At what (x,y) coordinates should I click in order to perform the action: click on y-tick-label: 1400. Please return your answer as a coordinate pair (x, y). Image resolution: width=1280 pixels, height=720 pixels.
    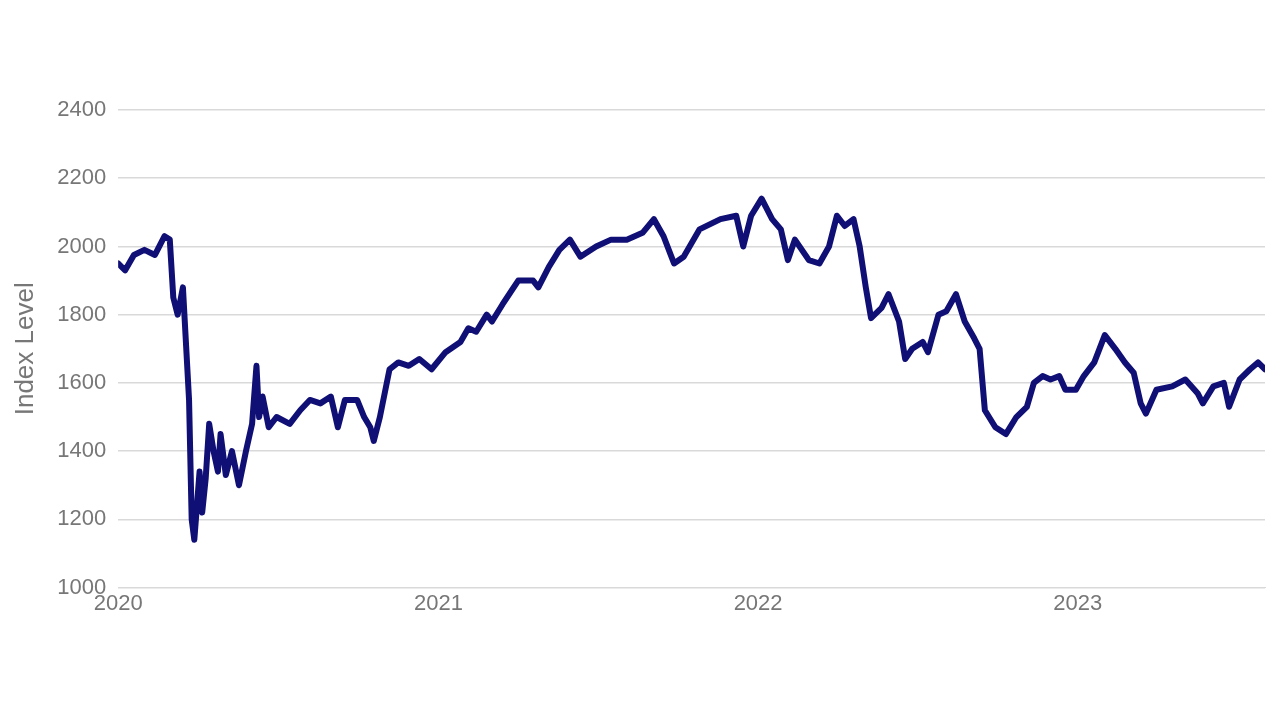
    Looking at the image, I should click on (82, 450).